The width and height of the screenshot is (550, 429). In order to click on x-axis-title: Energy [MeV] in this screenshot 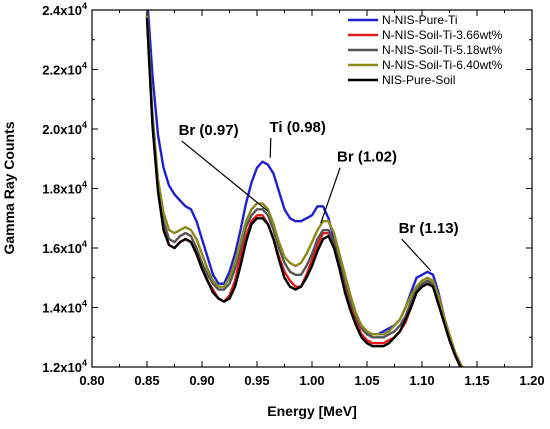, I will do `click(311, 411)`.